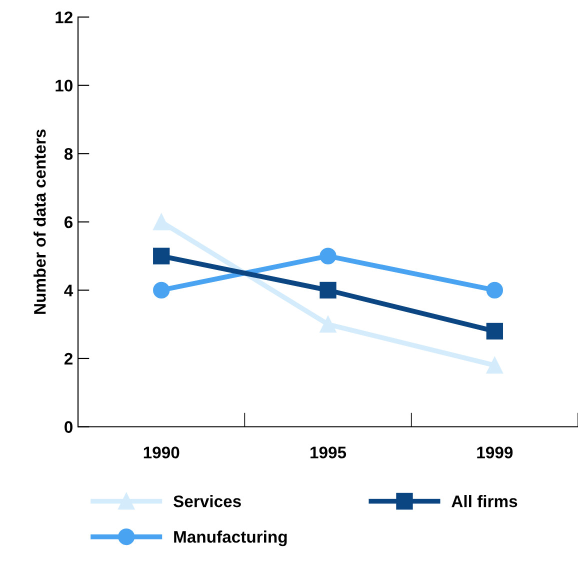 The image size is (578, 569). Describe the element at coordinates (69, 290) in the screenshot. I see `y-tick-label: 4` at that location.